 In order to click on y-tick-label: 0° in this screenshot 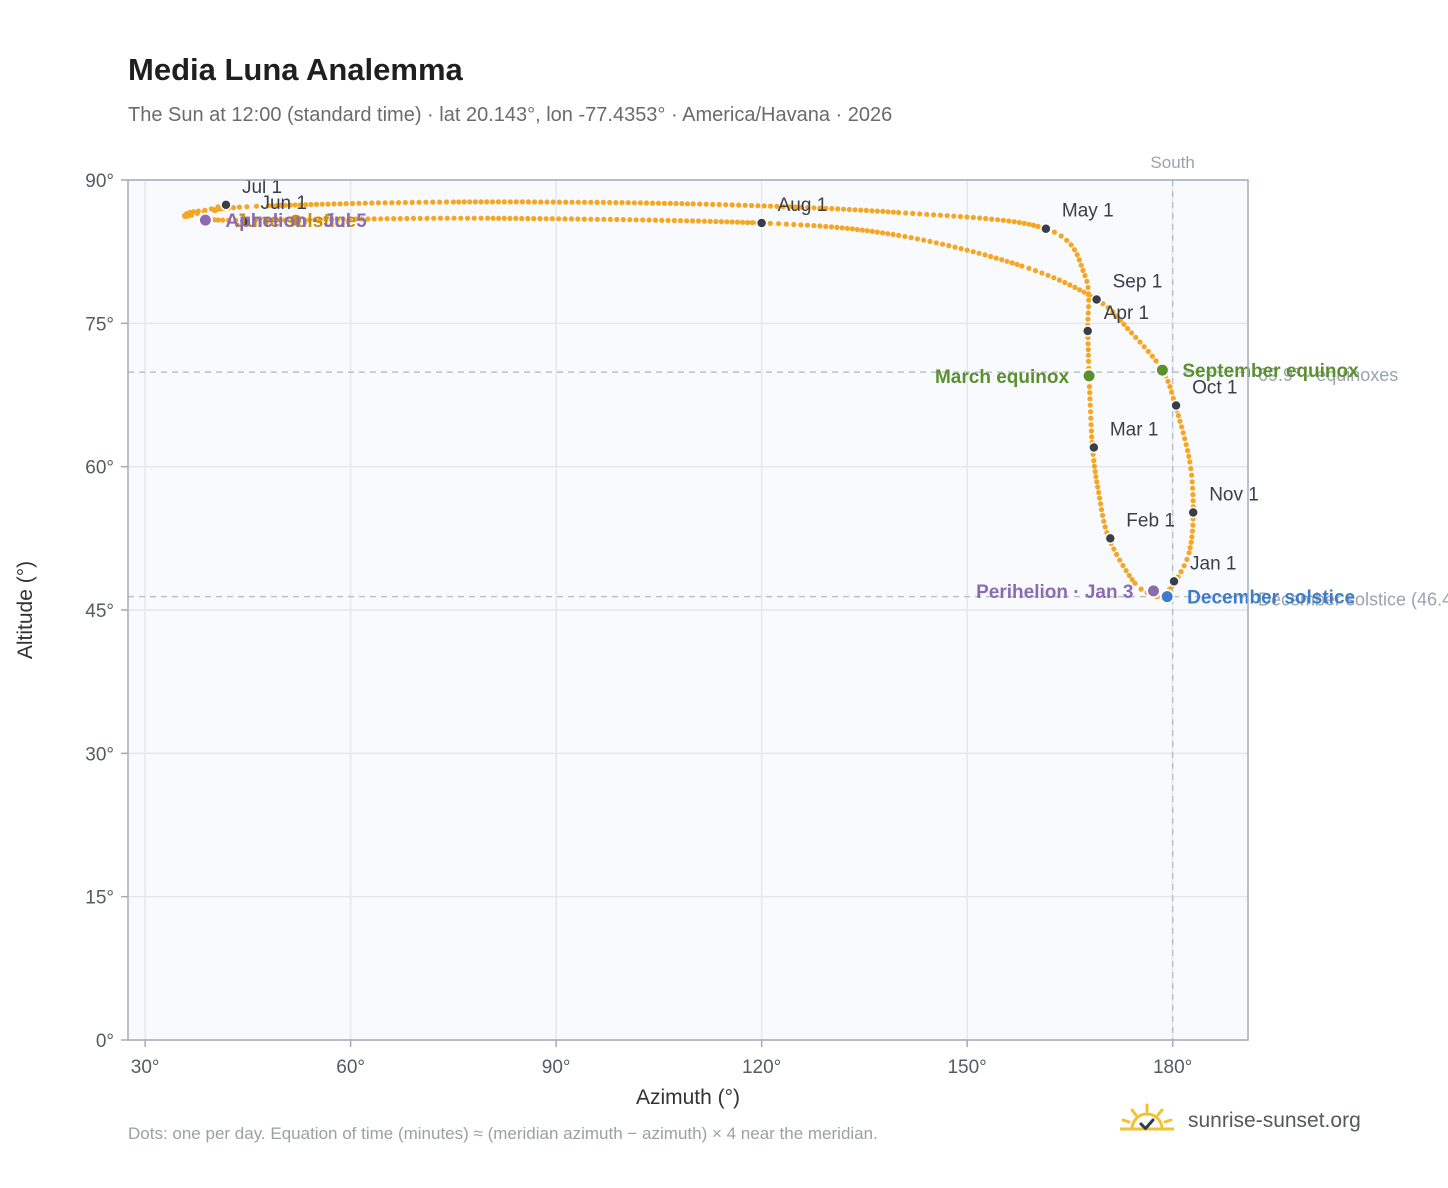, I will do `click(105, 1041)`.